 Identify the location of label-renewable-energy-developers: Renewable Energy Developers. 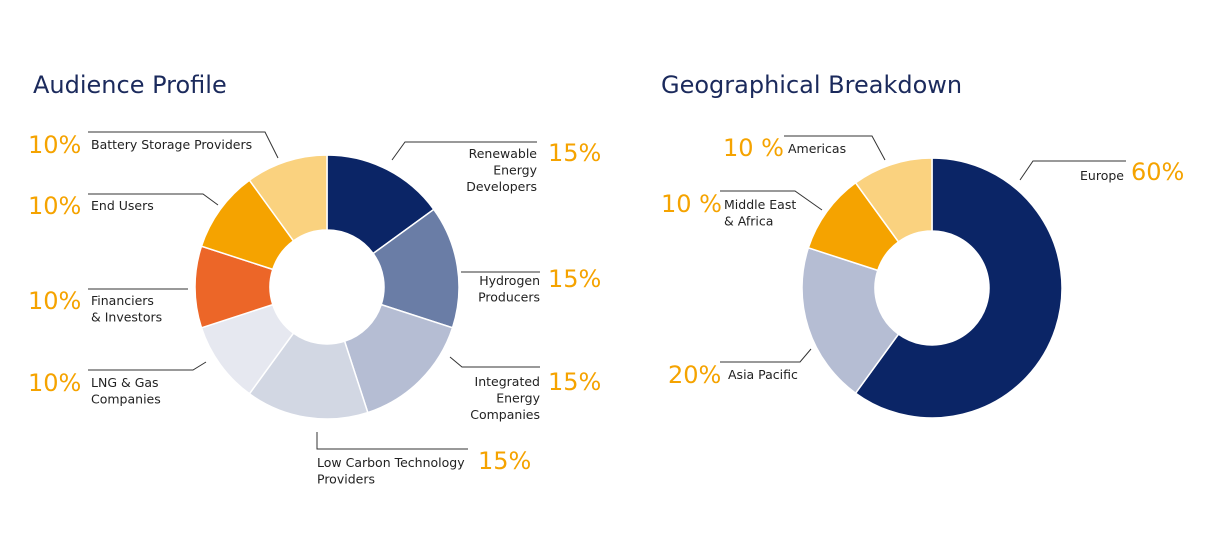
(501, 170).